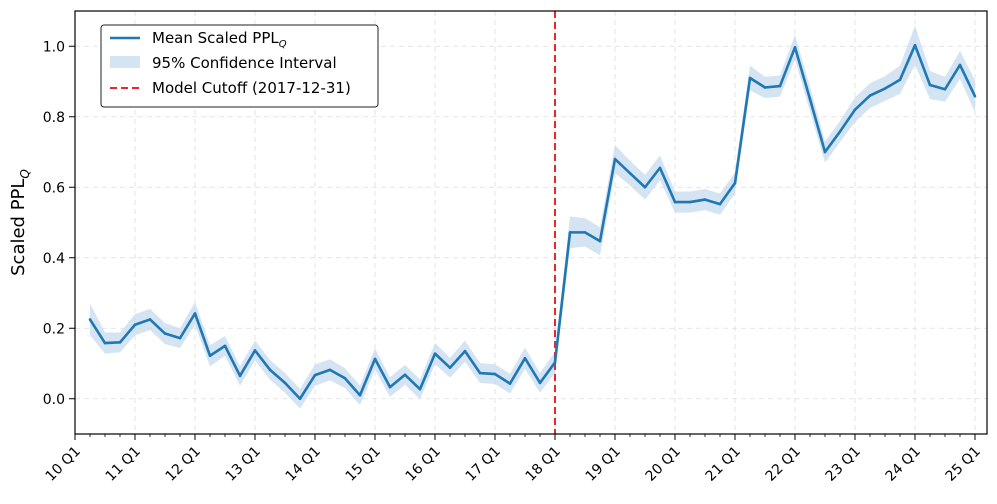 The width and height of the screenshot is (997, 504). Describe the element at coordinates (54, 118) in the screenshot. I see `y-tick-label: 0.8` at that location.